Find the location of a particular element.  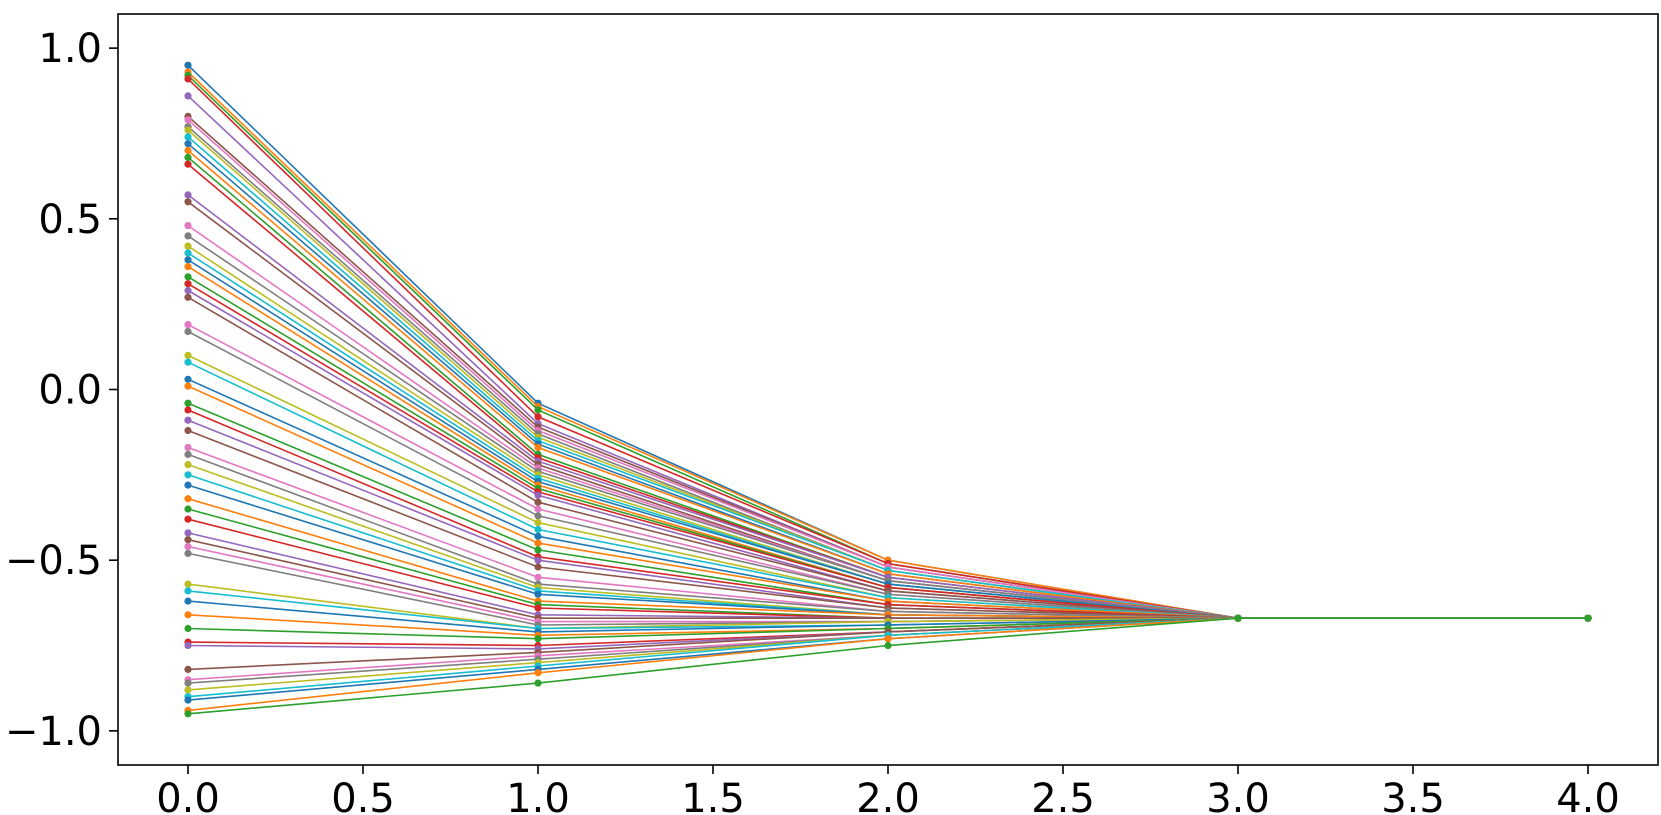

y-axis: 1.0 0.5 0.0 −0.5 −1.0 is located at coordinates (61, 390).